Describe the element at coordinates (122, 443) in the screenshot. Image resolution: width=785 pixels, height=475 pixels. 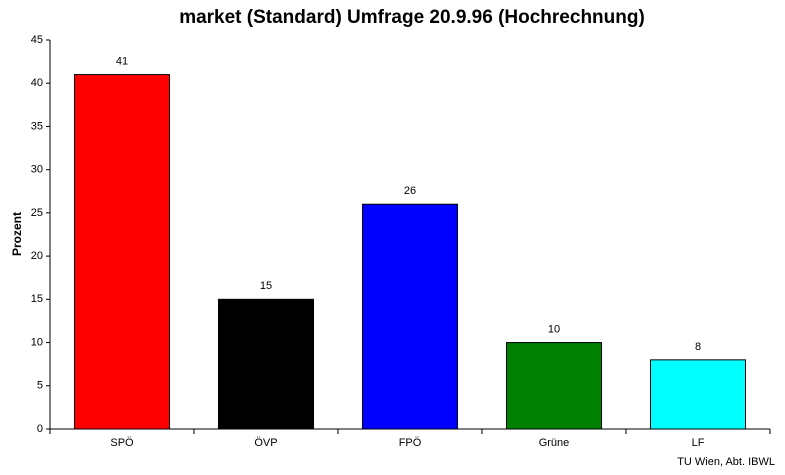
I see `x-tick-label: SPÖ` at that location.